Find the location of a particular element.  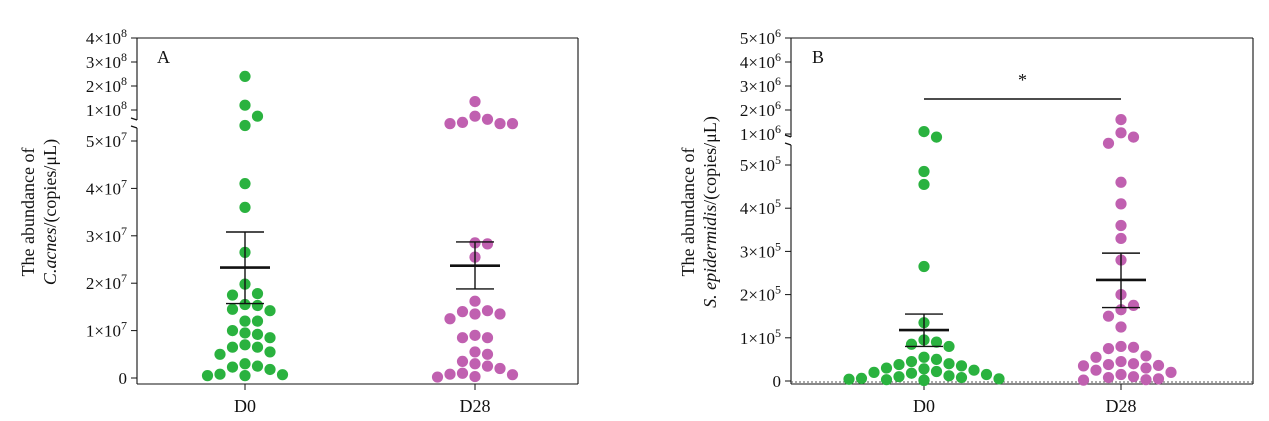

panel-label: B is located at coordinates (818, 57).